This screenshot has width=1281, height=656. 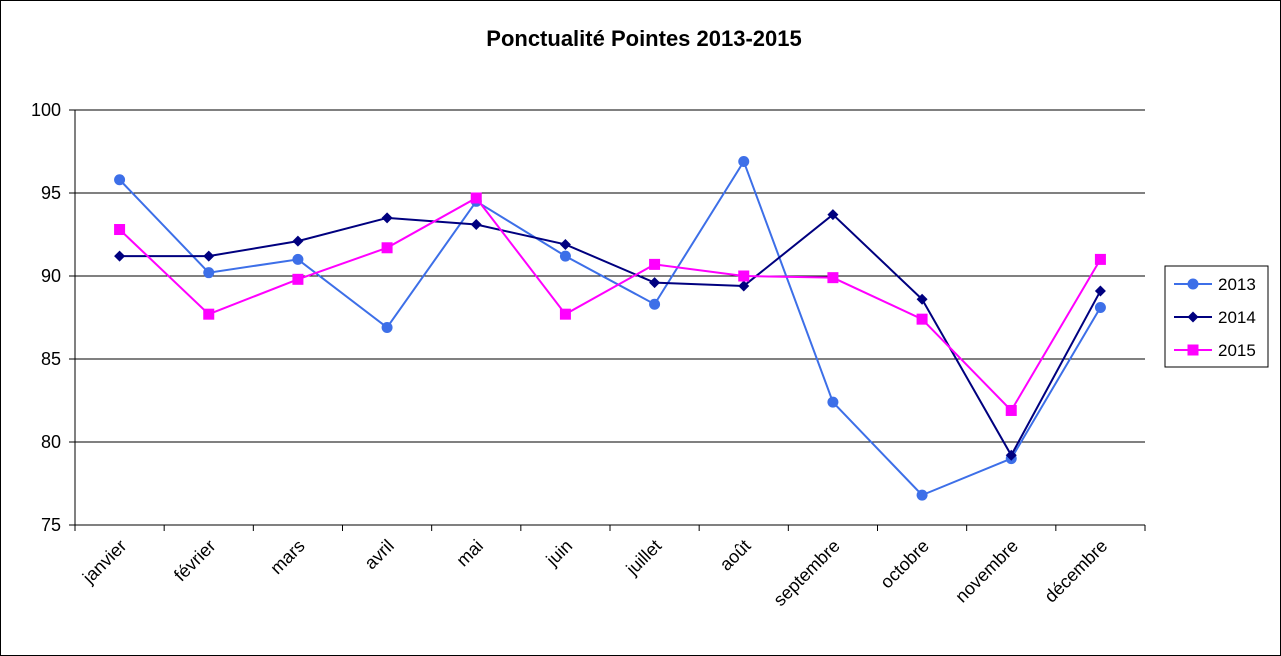 I want to click on y-tick-label: 100, so click(x=46, y=110).